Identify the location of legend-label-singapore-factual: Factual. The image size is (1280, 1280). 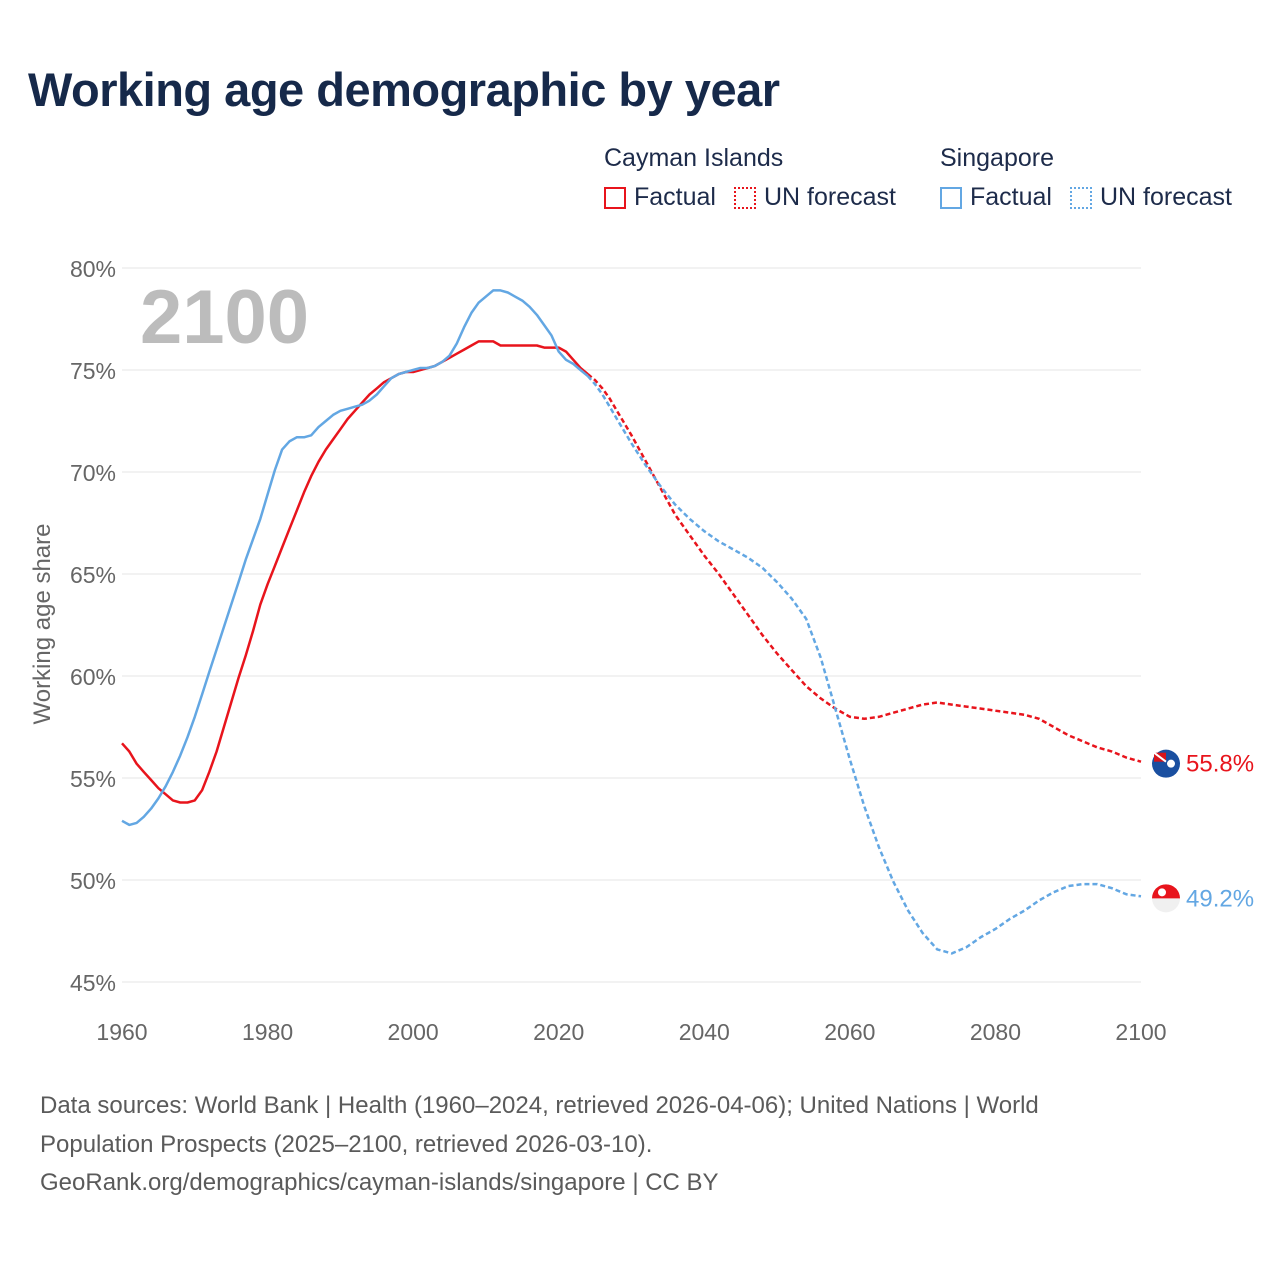
(1011, 197).